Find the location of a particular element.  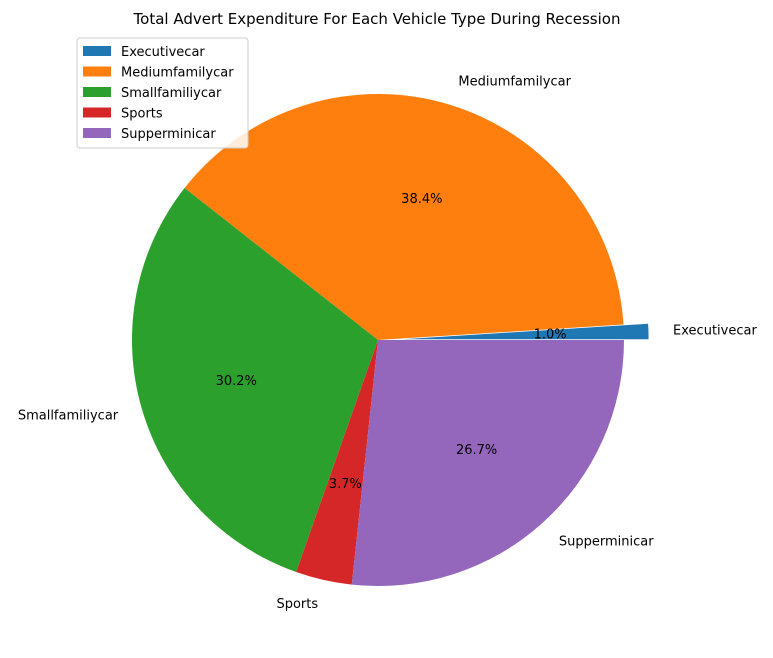

percent-label-smallfamiliycar: 30.2% is located at coordinates (236, 381).